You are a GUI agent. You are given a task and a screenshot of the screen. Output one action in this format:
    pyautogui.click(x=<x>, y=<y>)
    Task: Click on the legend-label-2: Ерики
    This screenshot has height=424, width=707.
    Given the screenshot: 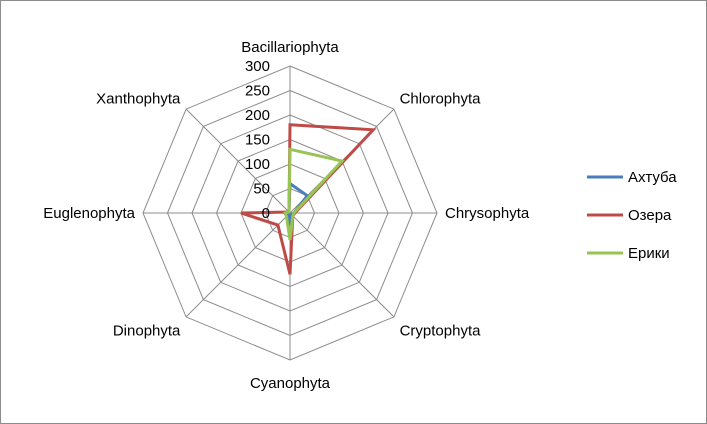 What is the action you would take?
    pyautogui.click(x=649, y=253)
    